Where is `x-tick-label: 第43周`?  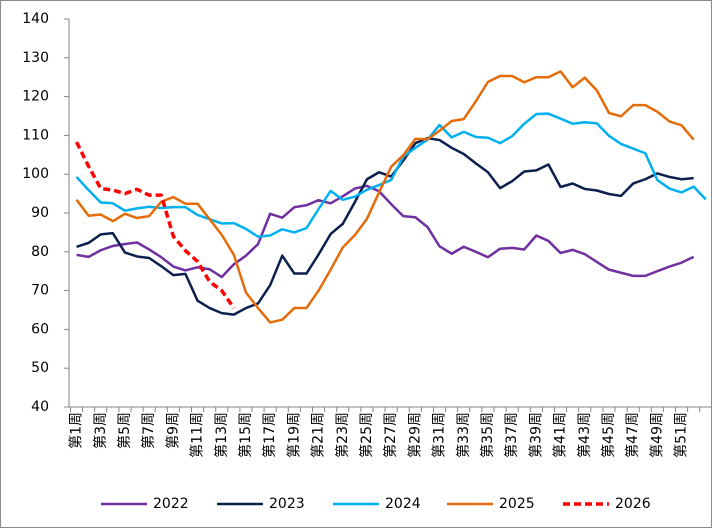
x-tick-label: 第43周 is located at coordinates (584, 435).